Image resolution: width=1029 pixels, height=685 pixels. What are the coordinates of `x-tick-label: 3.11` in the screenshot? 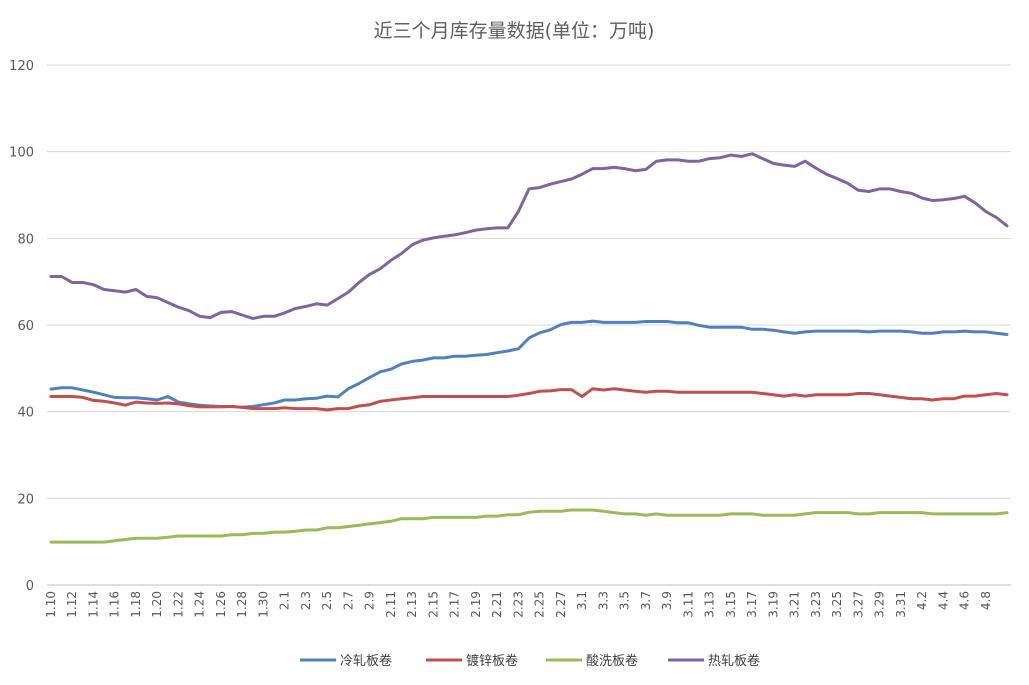 It's located at (688, 604).